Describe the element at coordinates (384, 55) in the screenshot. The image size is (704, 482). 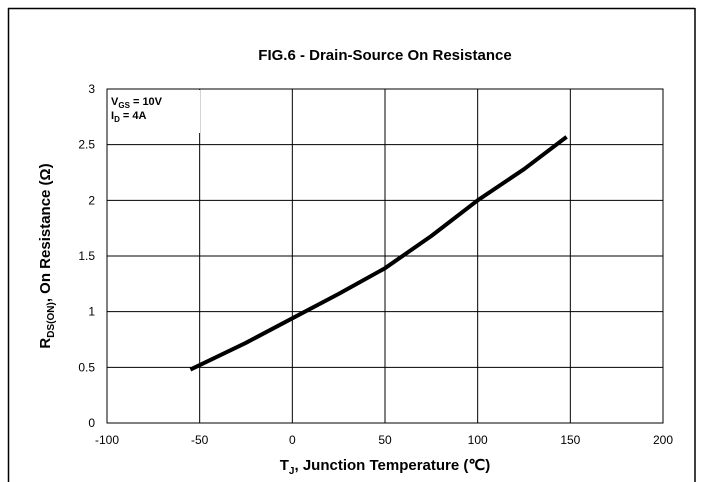
I see `chart-title: FIG.6 - Drain-Source On Resistance` at that location.